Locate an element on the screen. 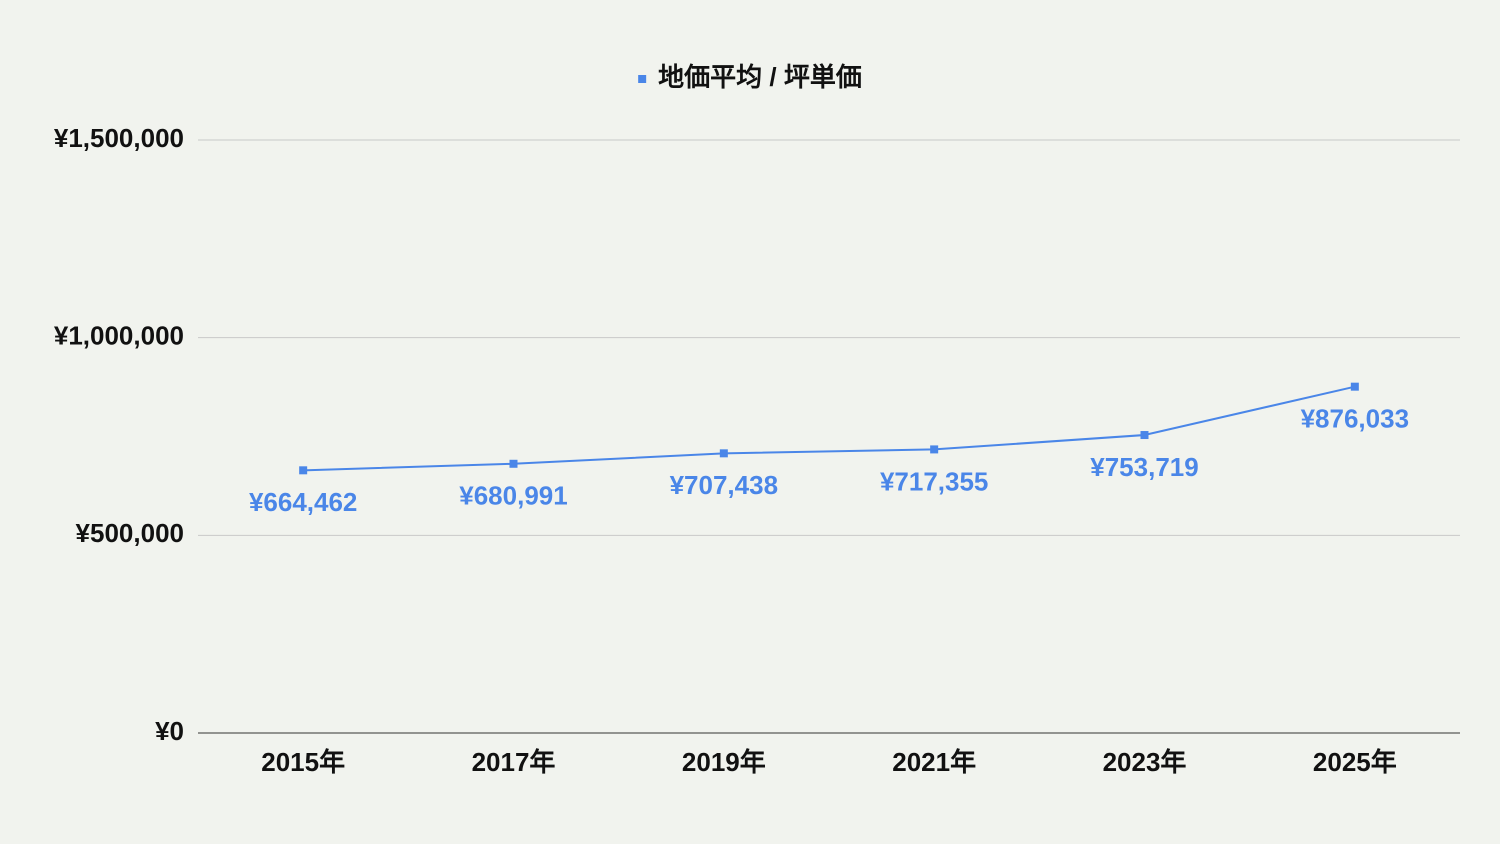 The height and width of the screenshot is (844, 1500). y-tick-label: ¥0 is located at coordinates (169, 731).